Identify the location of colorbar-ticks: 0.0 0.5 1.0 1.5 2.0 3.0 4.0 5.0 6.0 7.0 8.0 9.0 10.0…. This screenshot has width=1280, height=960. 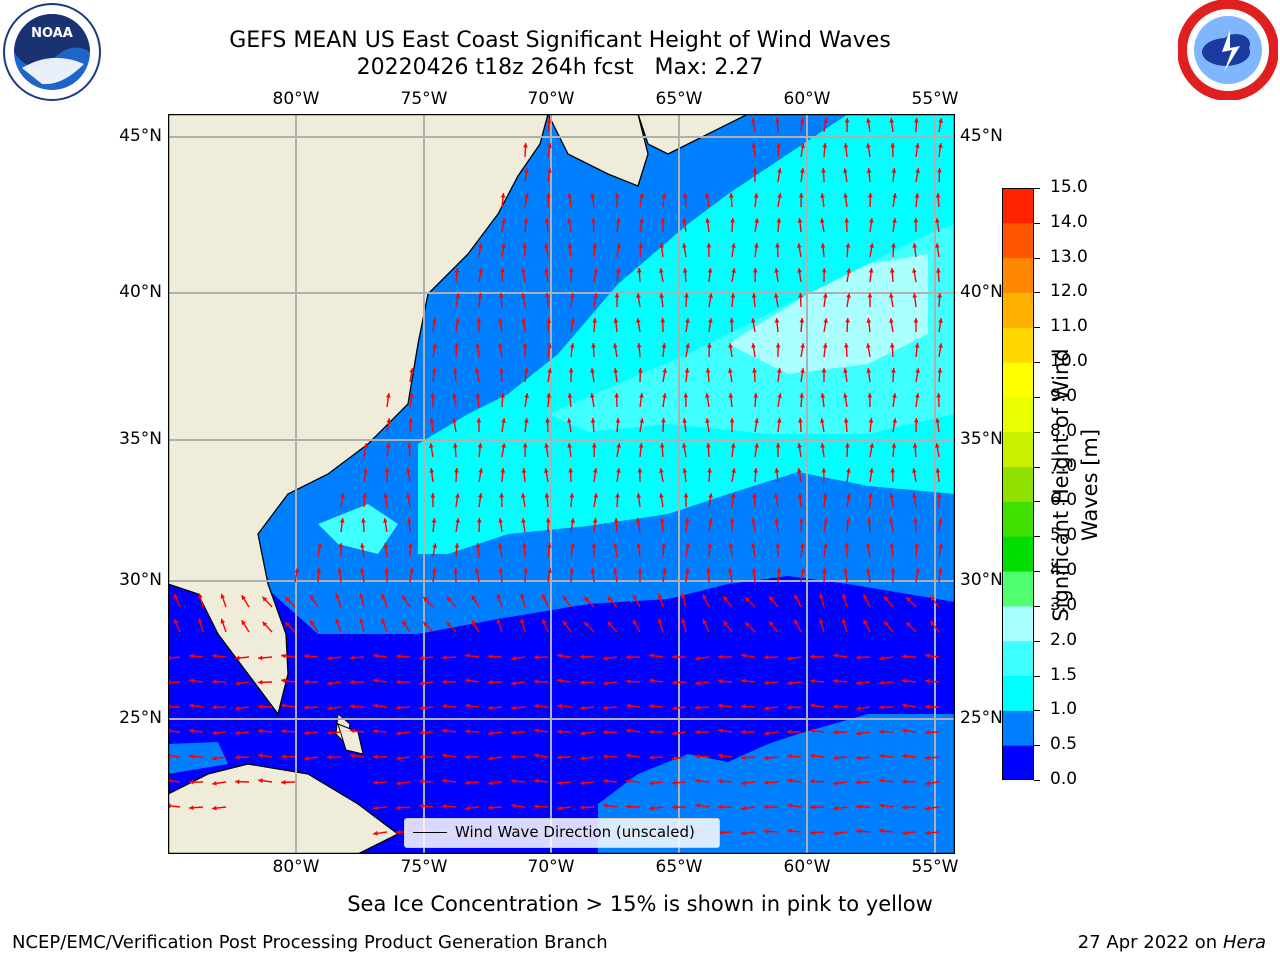
(1069, 480).